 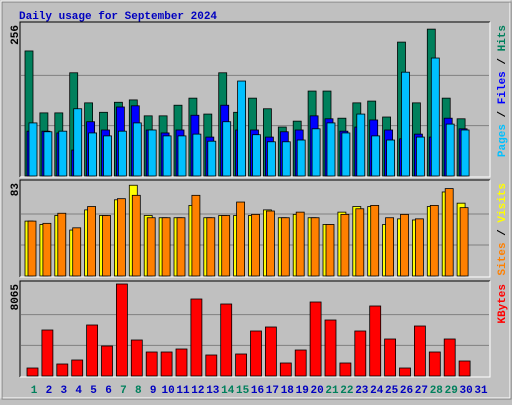 I want to click on x-tick-label: 9, so click(x=153, y=391).